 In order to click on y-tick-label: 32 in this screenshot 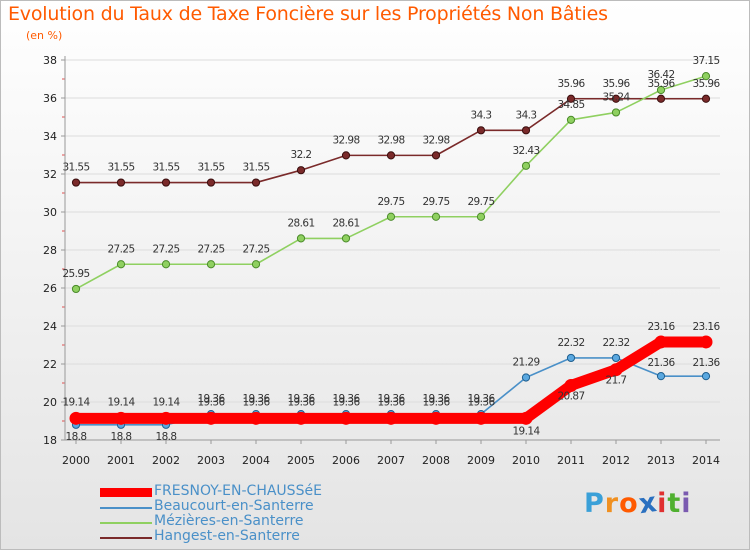, I will do `click(50, 174)`.